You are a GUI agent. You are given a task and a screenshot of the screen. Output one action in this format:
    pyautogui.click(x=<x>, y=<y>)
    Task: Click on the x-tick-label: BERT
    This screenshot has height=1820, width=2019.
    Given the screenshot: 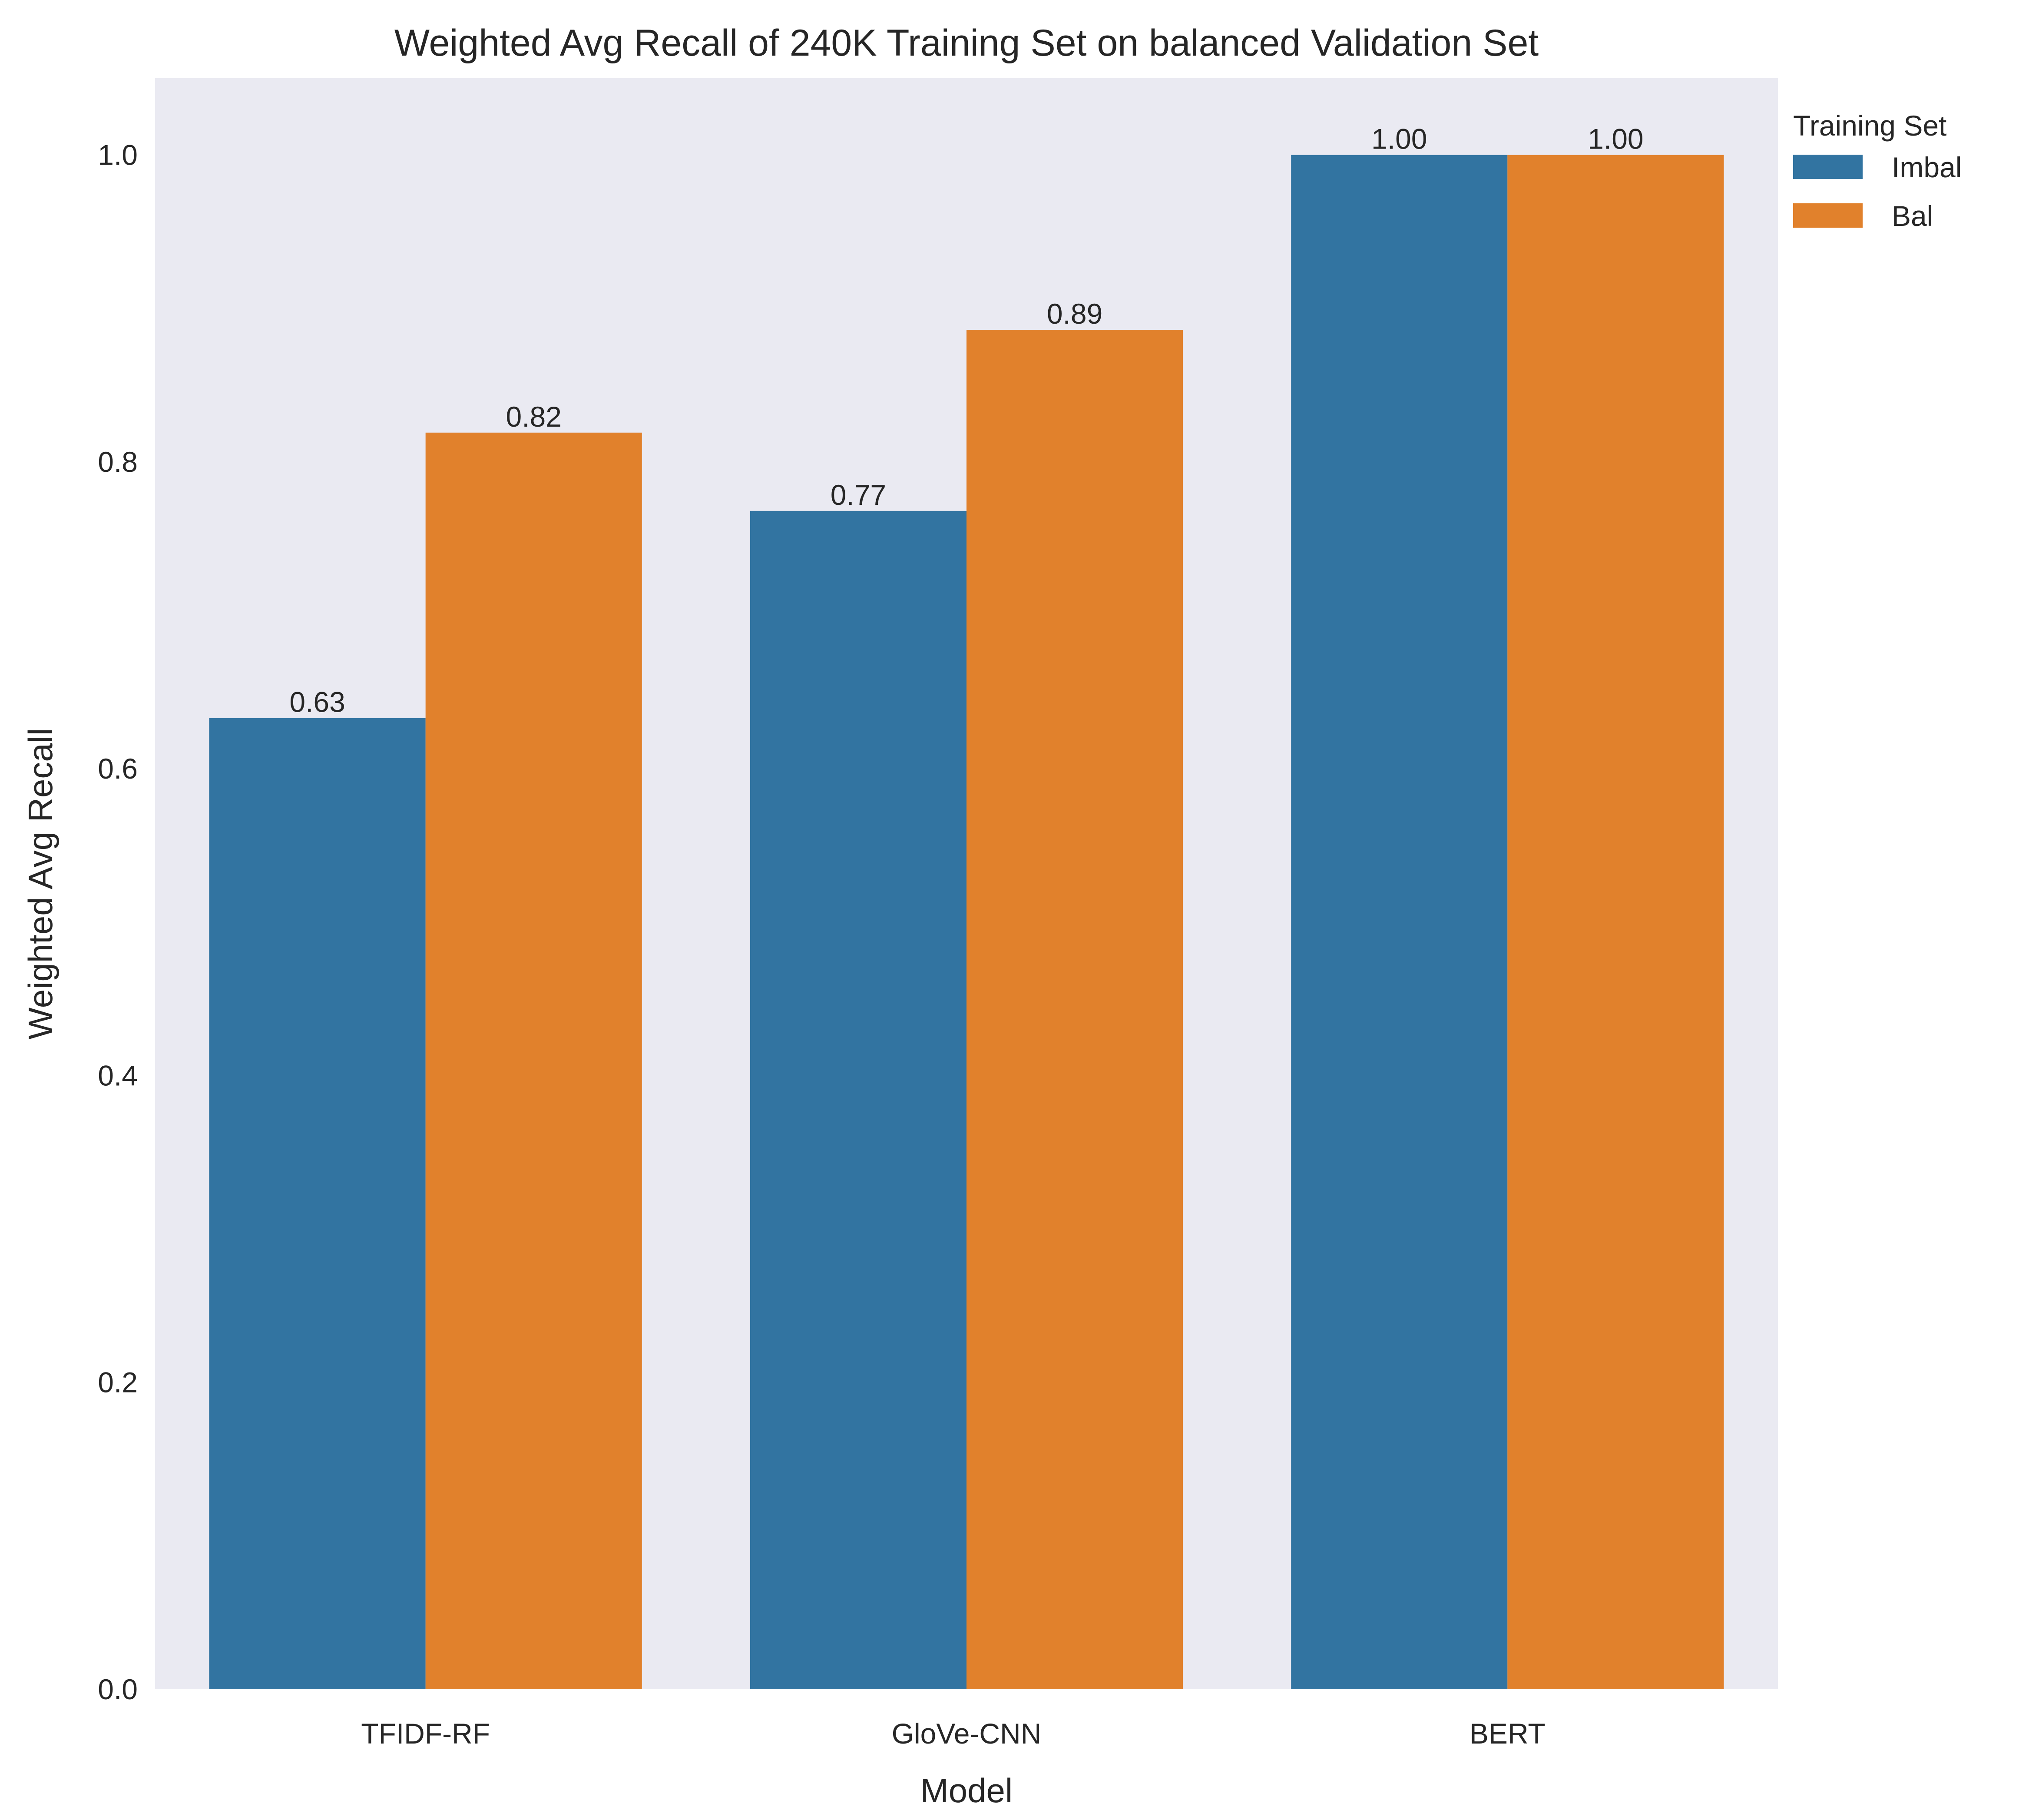 What is the action you would take?
    pyautogui.click(x=1508, y=1733)
    